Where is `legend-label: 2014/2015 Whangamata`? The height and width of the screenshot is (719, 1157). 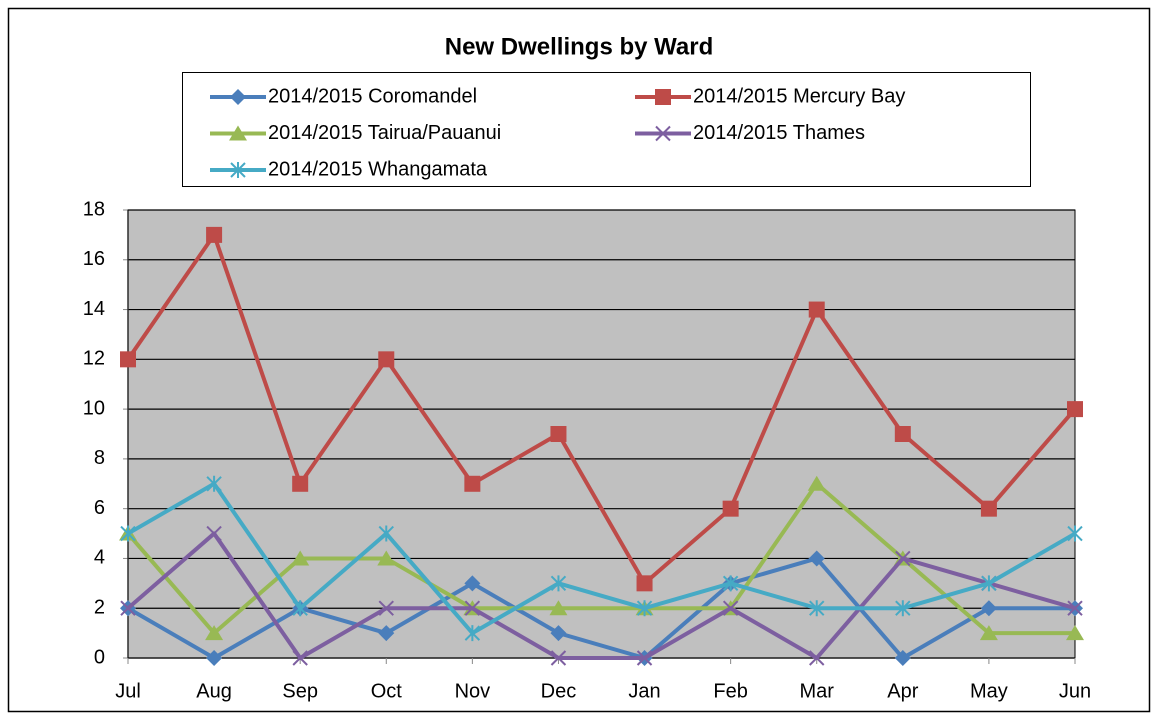 legend-label: 2014/2015 Whangamata is located at coordinates (378, 169).